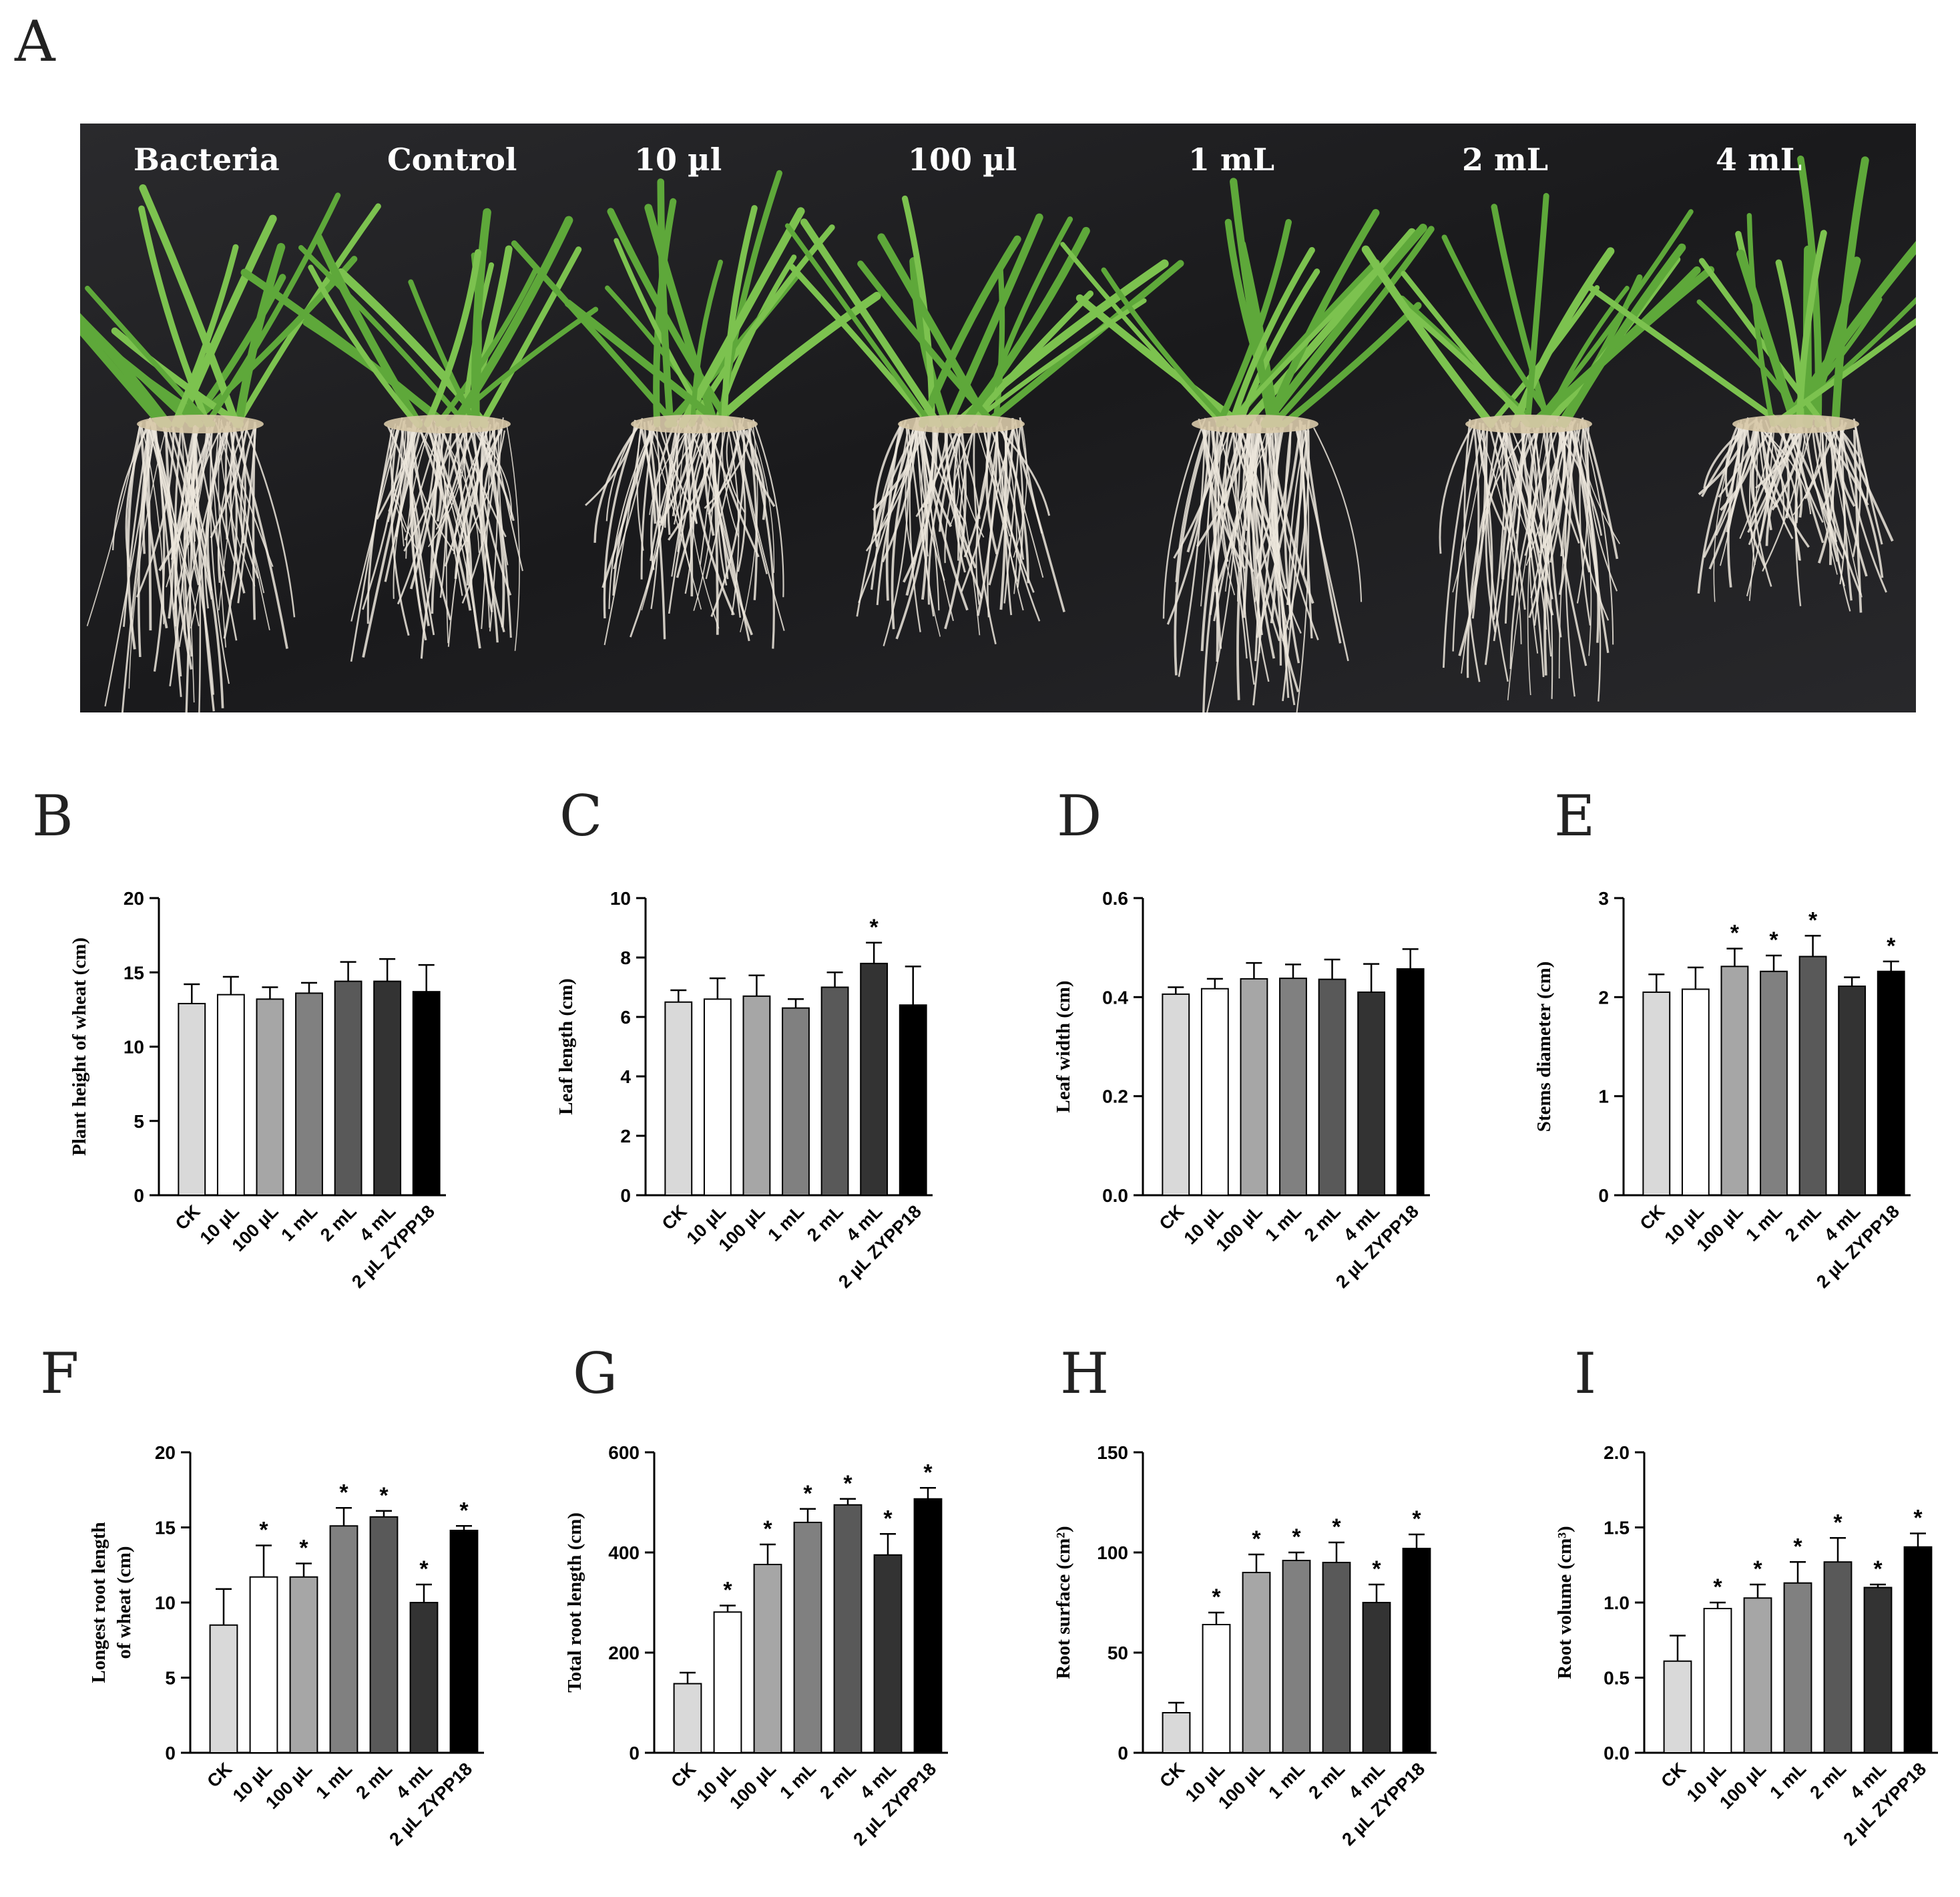 Image resolution: width=1960 pixels, height=1897 pixels. I want to click on panel-label-b: B, so click(52, 816).